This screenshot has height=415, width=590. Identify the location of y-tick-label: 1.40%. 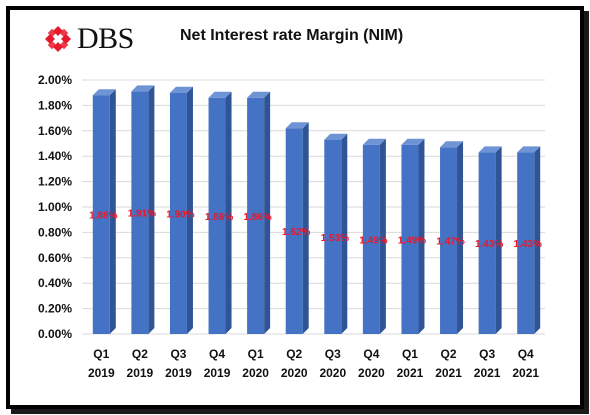
(55, 156).